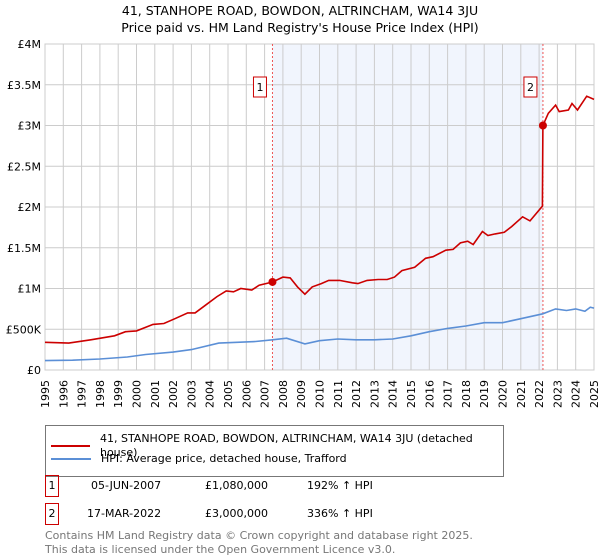 Image resolution: width=600 pixels, height=560 pixels. What do you see at coordinates (319, 334) in the screenshot?
I see `hpi-line` at bounding box center [319, 334].